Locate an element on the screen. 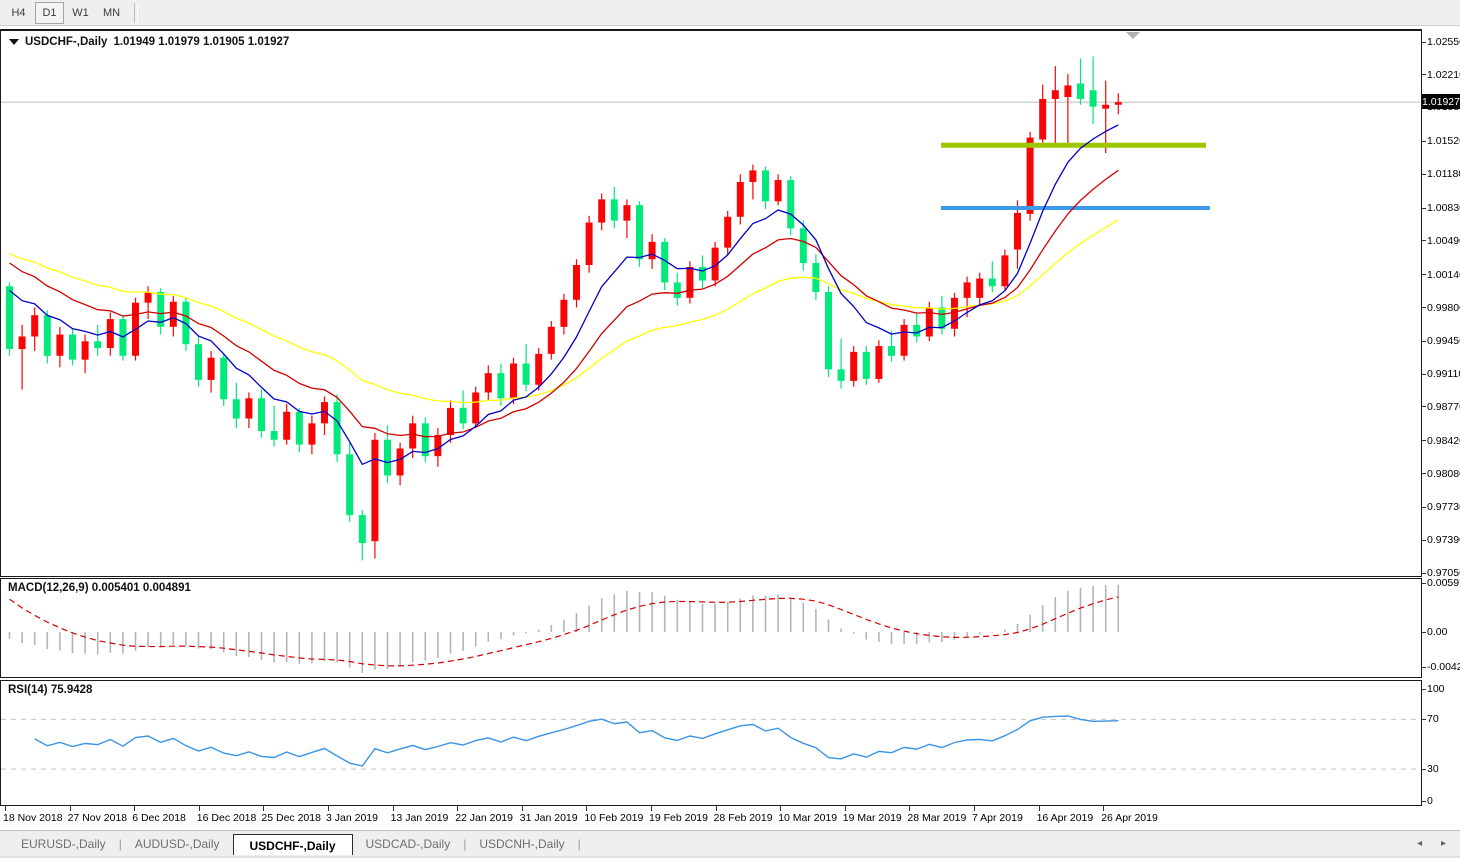  tab-usdchf-active: USDCHF-,Daily is located at coordinates (292, 844).